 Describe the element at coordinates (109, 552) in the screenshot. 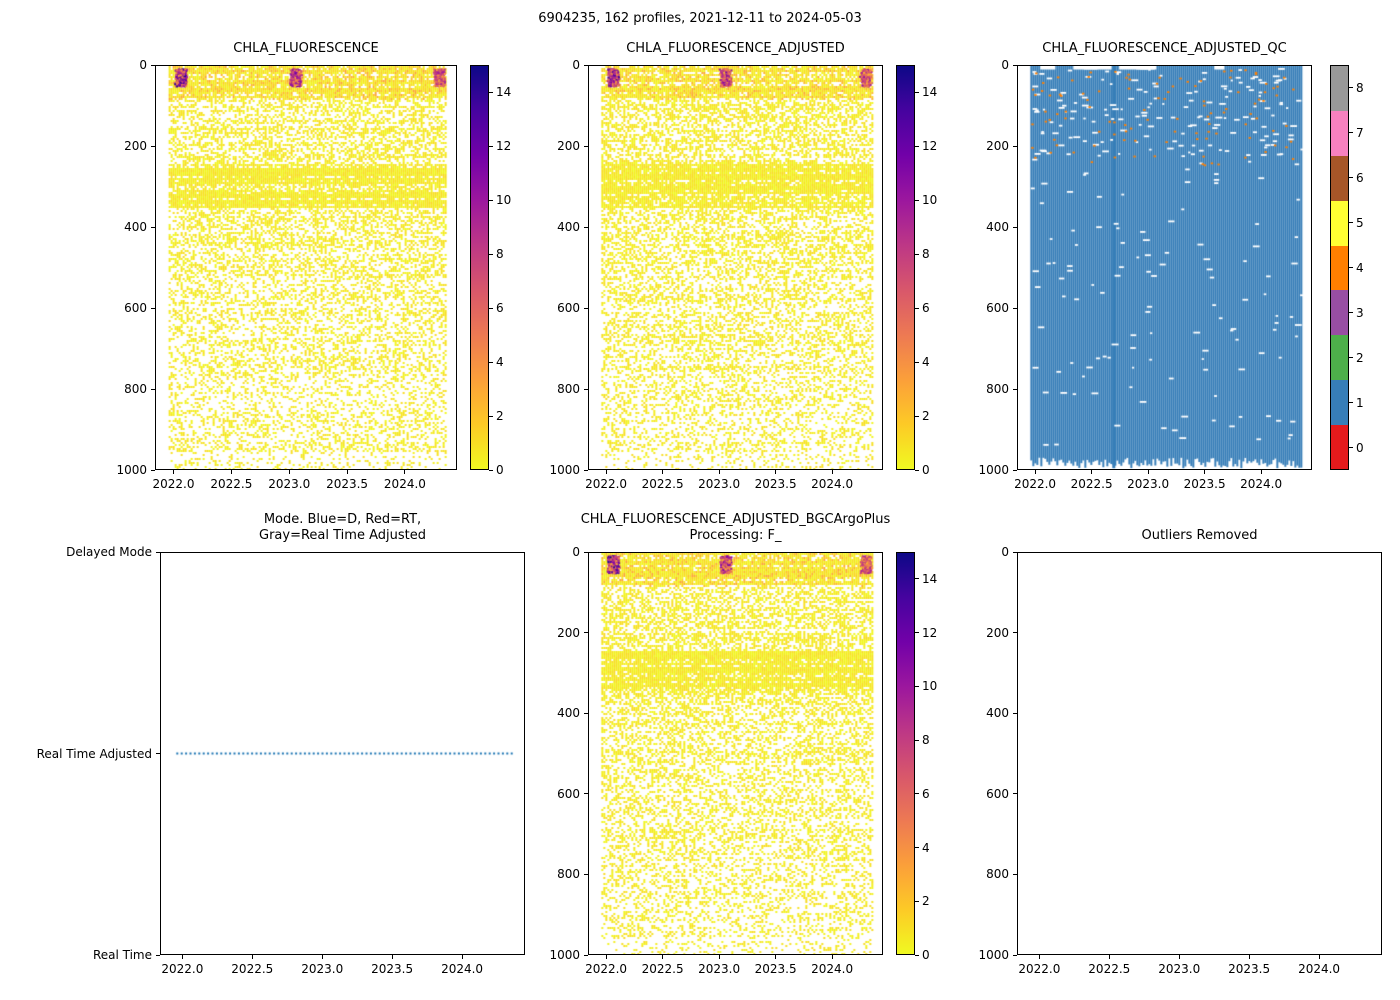

I see `y-tick-label: Delayed Mode` at that location.